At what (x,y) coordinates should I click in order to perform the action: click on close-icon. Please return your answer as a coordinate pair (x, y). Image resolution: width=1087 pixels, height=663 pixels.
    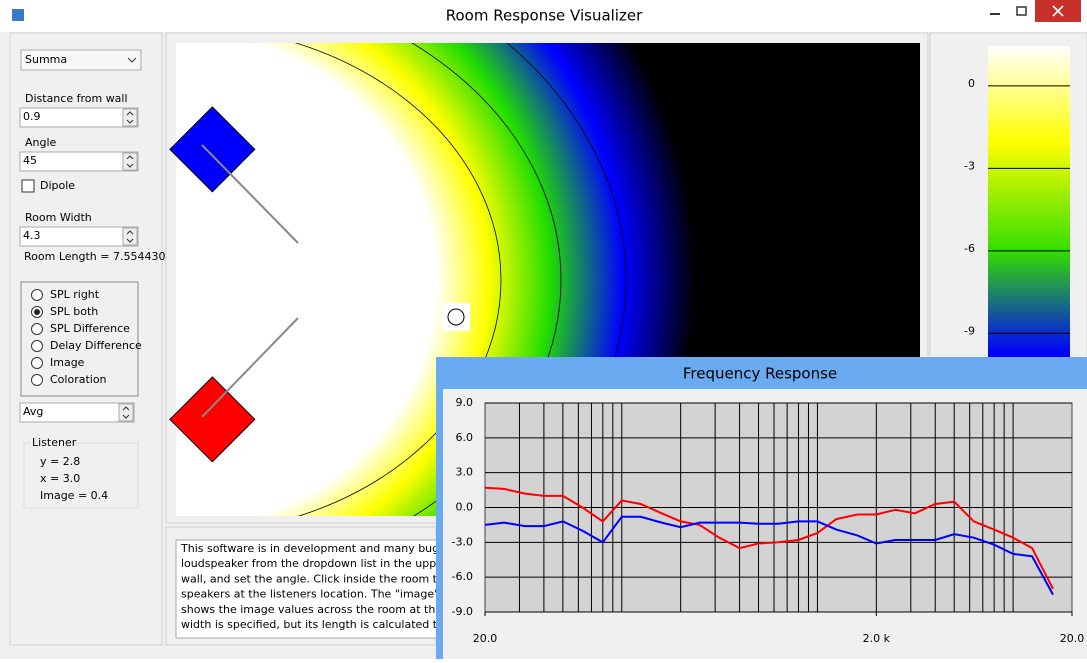
    Looking at the image, I should click on (1058, 11).